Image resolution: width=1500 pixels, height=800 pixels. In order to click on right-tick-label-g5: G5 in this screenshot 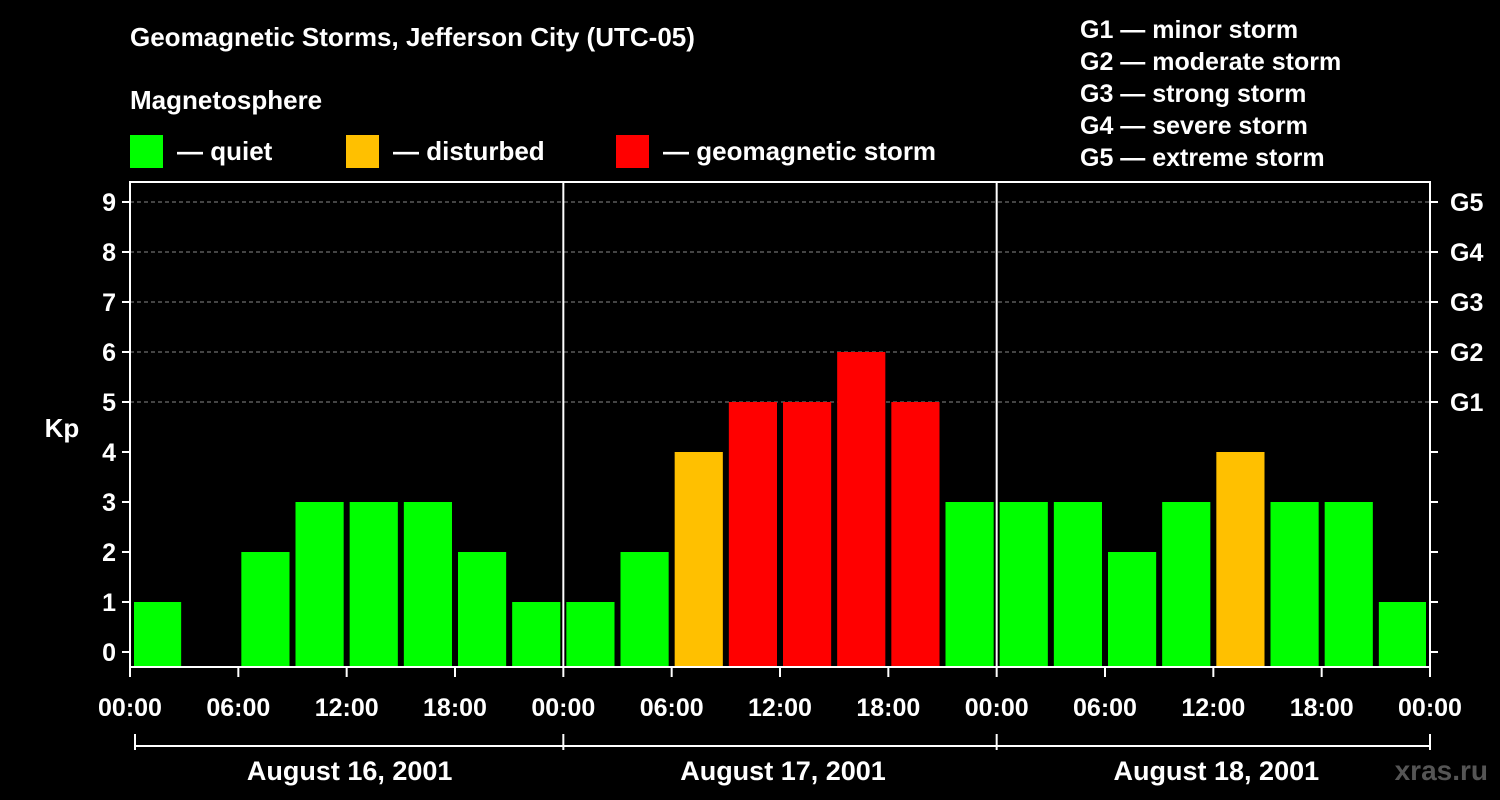, I will do `click(1466, 203)`.